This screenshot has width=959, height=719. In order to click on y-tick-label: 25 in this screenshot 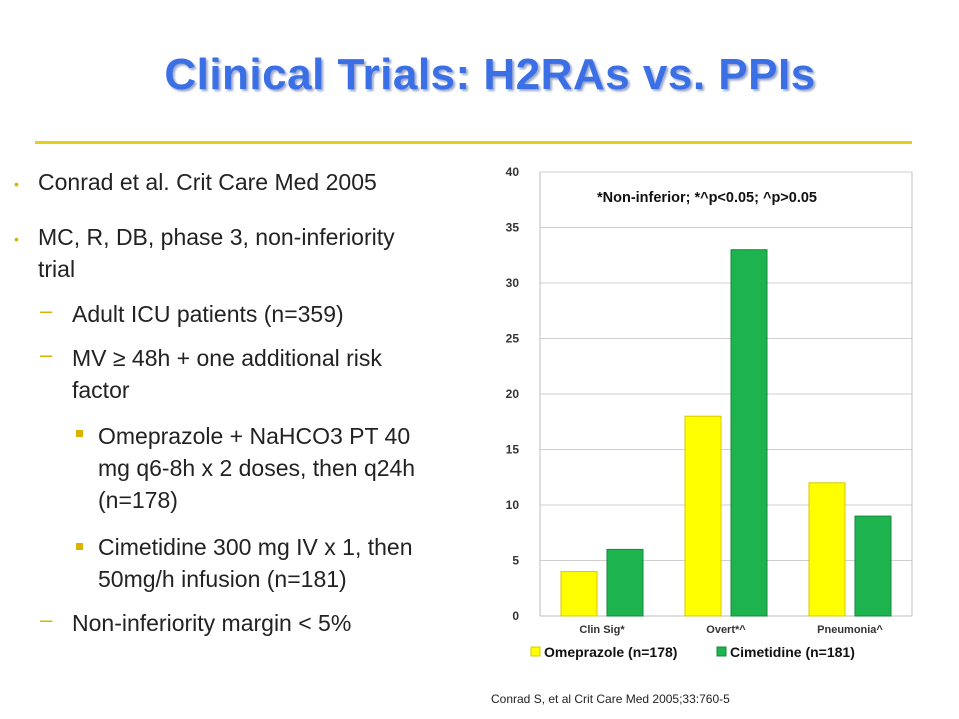, I will do `click(513, 339)`.